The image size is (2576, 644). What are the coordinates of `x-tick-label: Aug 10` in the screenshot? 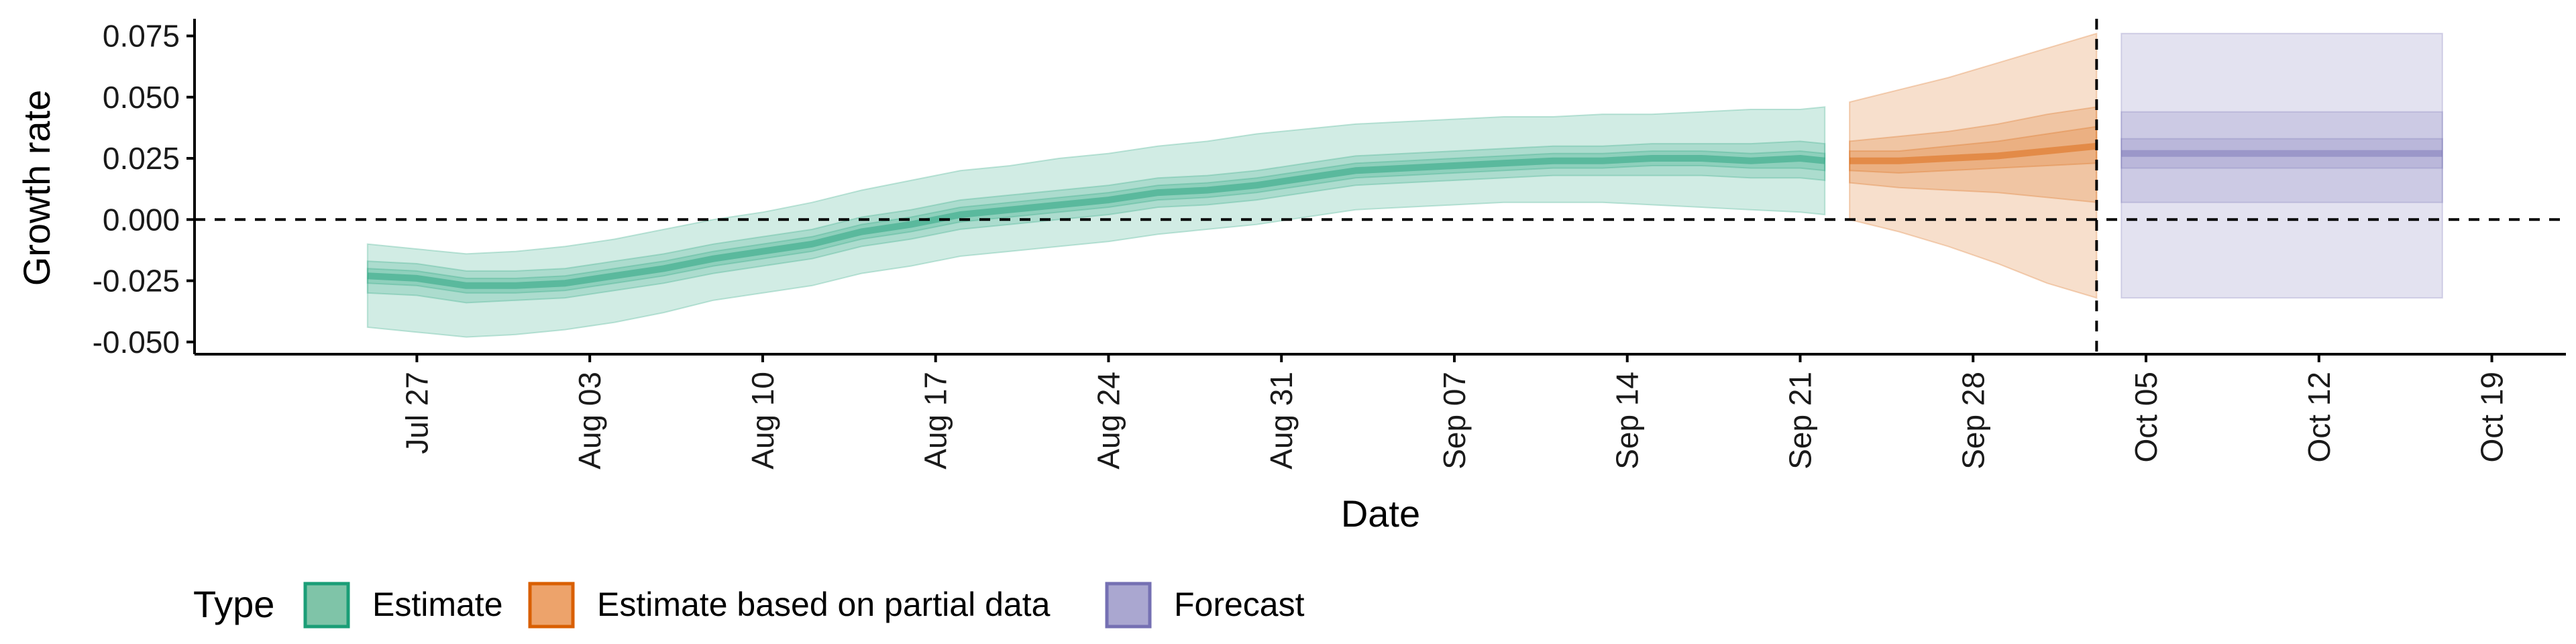 It's located at (762, 421).